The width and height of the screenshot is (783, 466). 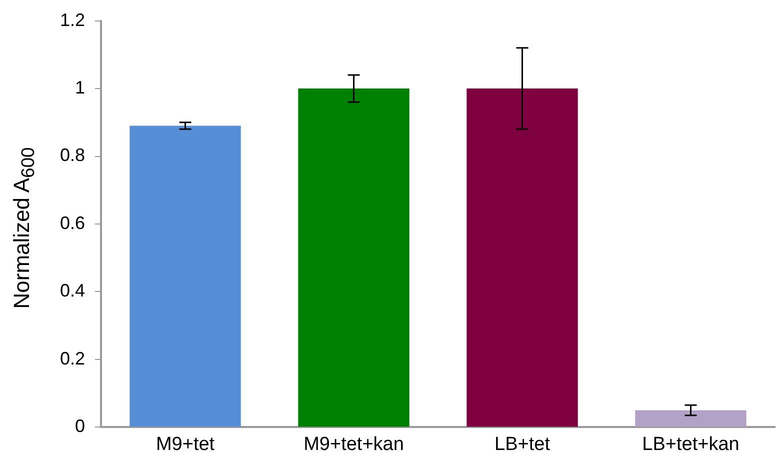 What do you see at coordinates (80, 426) in the screenshot?
I see `y-tick-label: 0` at bounding box center [80, 426].